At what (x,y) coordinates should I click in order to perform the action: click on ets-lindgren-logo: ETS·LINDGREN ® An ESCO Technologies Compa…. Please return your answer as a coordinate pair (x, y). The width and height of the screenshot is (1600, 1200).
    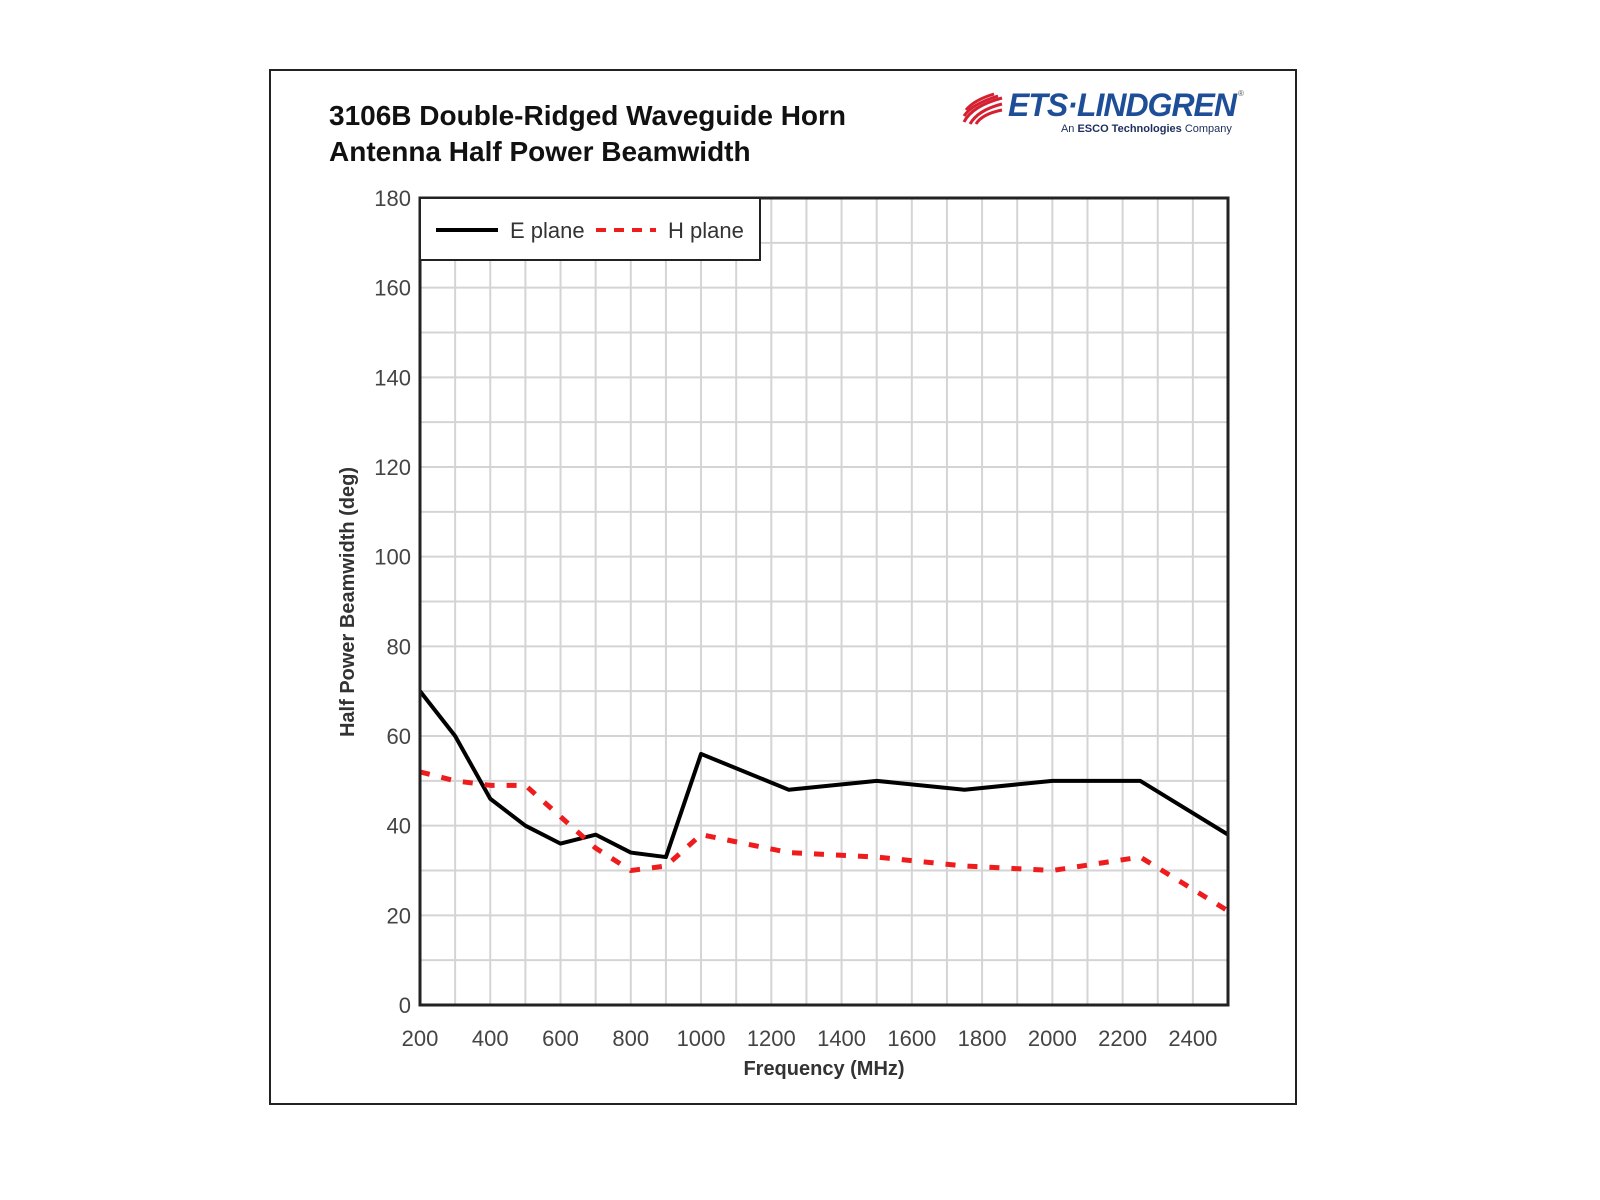
    Looking at the image, I should click on (1103, 112).